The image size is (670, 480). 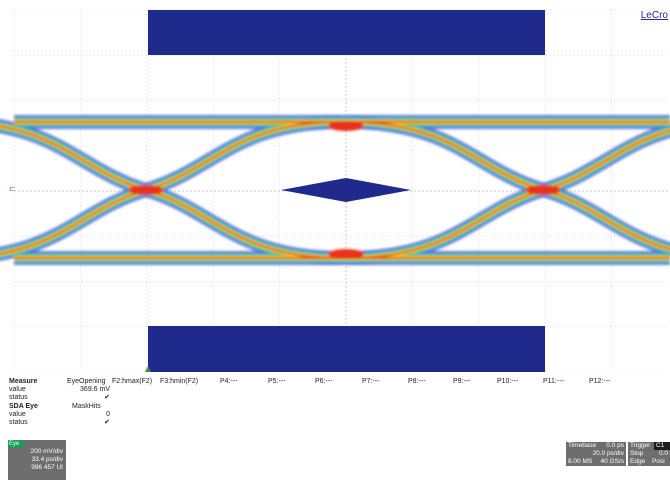 I want to click on sda-value-row: value 0, so click(x=335, y=415).